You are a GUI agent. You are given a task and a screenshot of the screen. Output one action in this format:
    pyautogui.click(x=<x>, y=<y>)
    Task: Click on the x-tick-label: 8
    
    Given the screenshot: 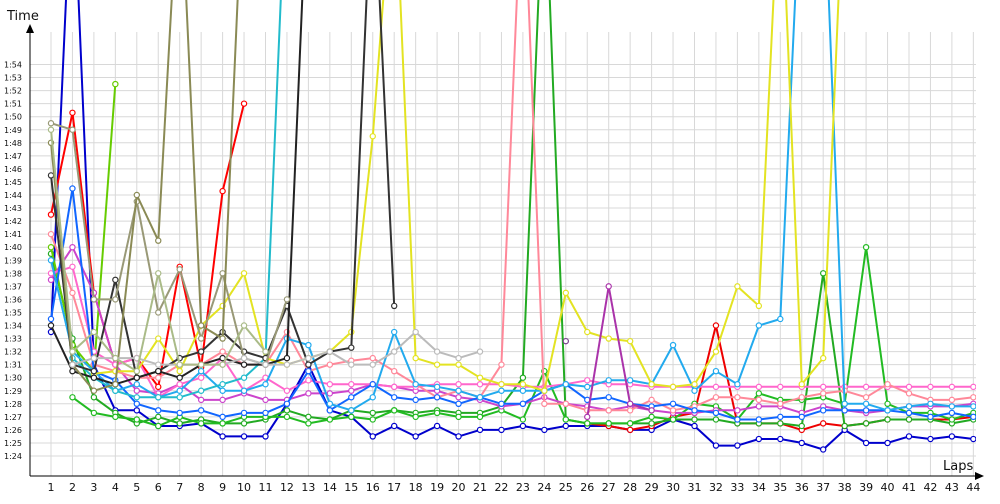 What is the action you would take?
    pyautogui.click(x=201, y=487)
    